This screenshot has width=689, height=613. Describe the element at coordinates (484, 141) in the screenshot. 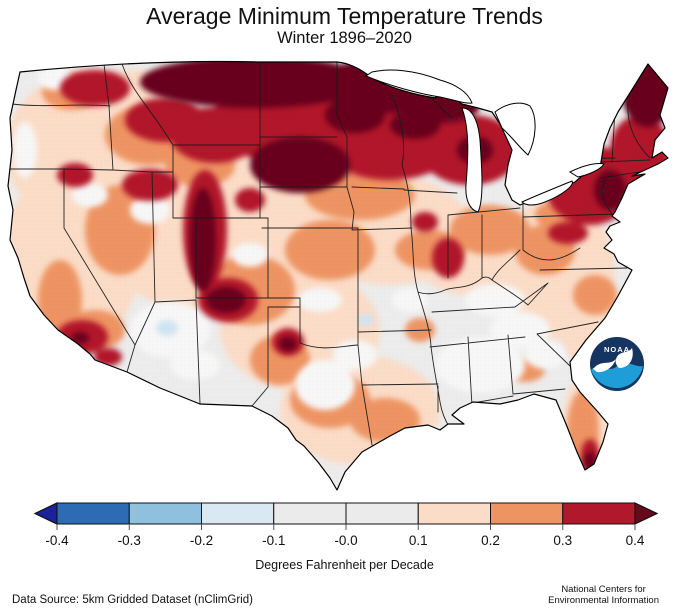

I see `great-lakes` at that location.